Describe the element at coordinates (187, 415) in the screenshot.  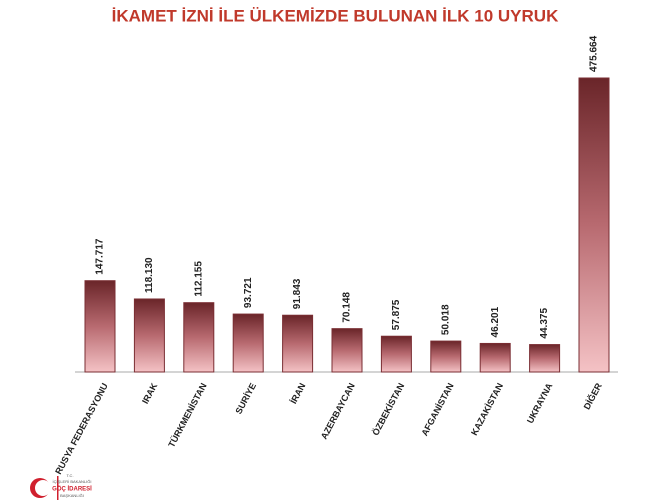
I see `x-tick-label: TÜRKMENİSTAN` at that location.